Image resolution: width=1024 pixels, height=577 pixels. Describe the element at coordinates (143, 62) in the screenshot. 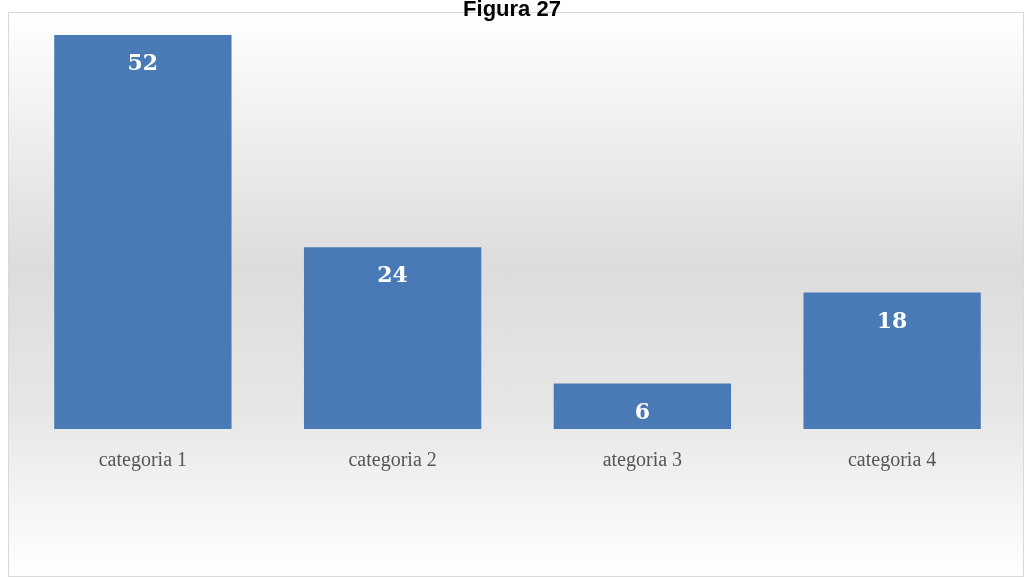

I see `data-label: 52` at that location.